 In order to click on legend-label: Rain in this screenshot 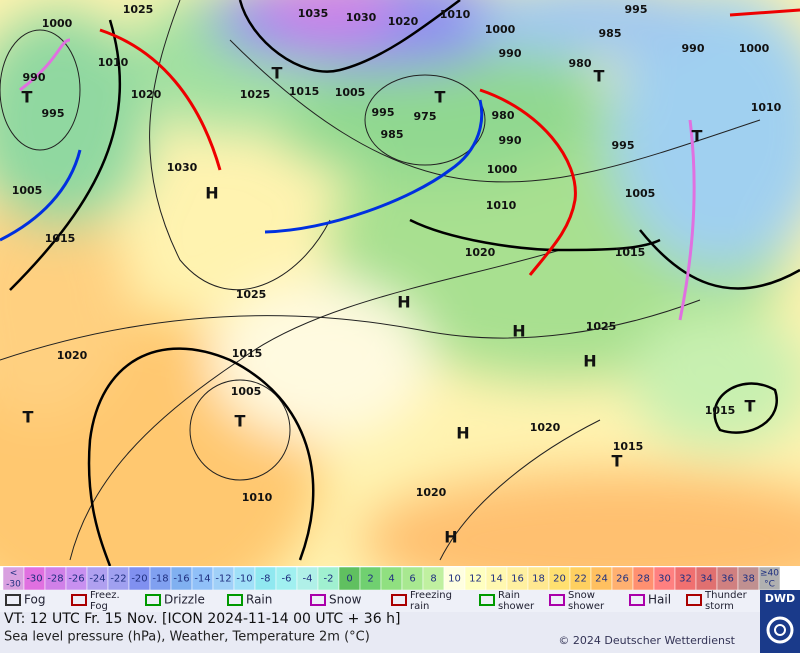, I will do `click(259, 600)`.